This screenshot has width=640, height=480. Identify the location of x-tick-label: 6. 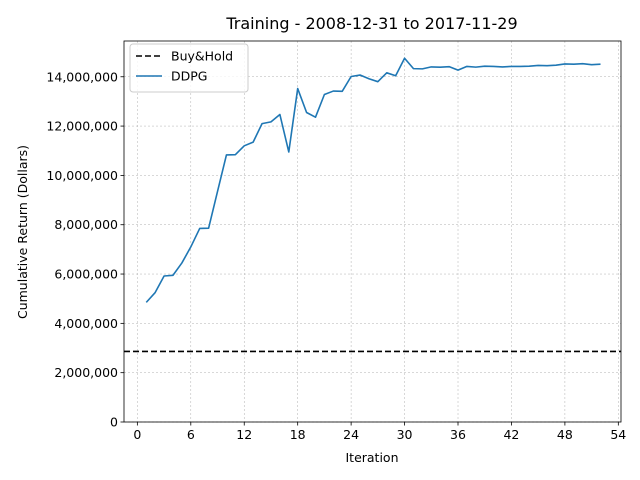
(191, 434).